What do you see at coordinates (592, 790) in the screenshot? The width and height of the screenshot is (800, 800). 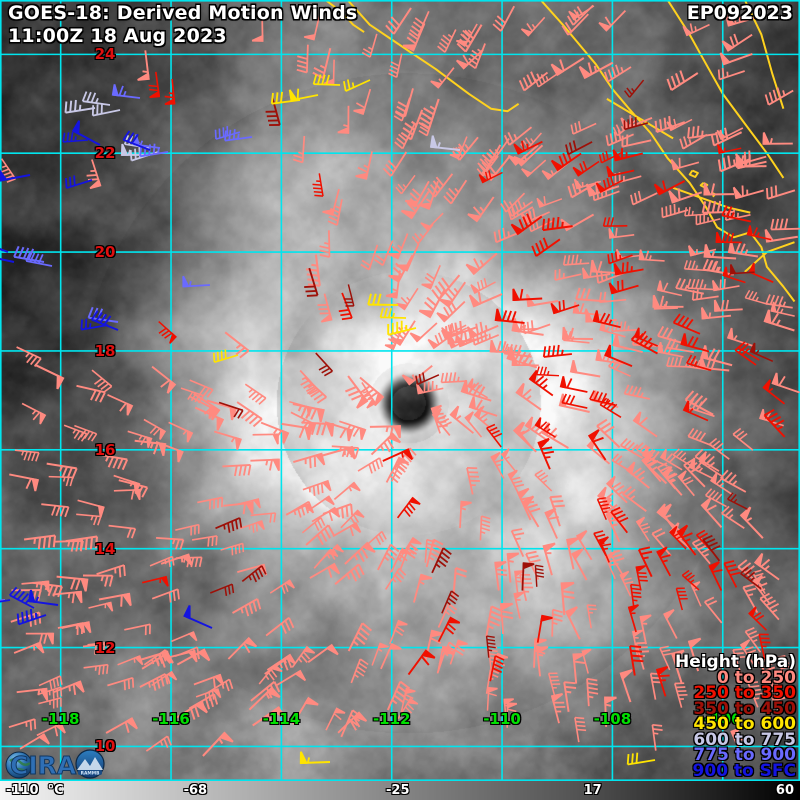 I see `colorbar-tick: 17` at bounding box center [592, 790].